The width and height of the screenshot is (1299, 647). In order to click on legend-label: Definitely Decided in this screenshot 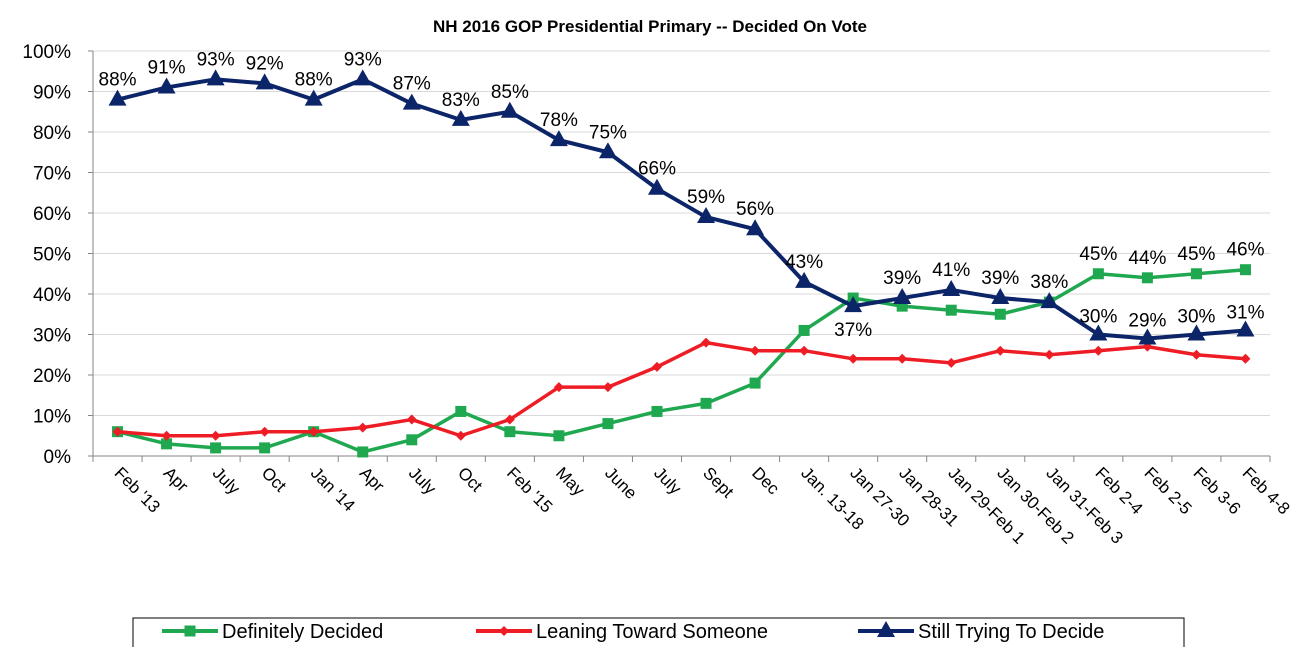, I will do `click(302, 632)`.